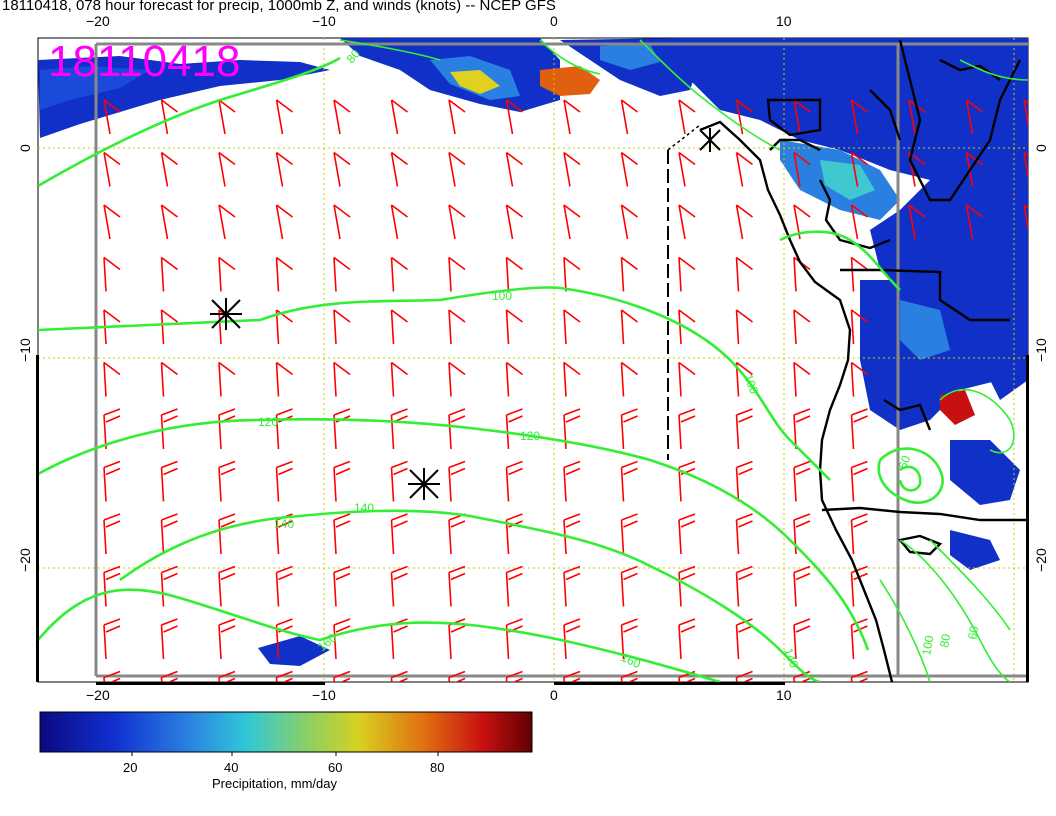 The width and height of the screenshot is (1056, 816). What do you see at coordinates (274, 783) in the screenshot?
I see `colorbar-label: Precipitation, mm/day` at bounding box center [274, 783].